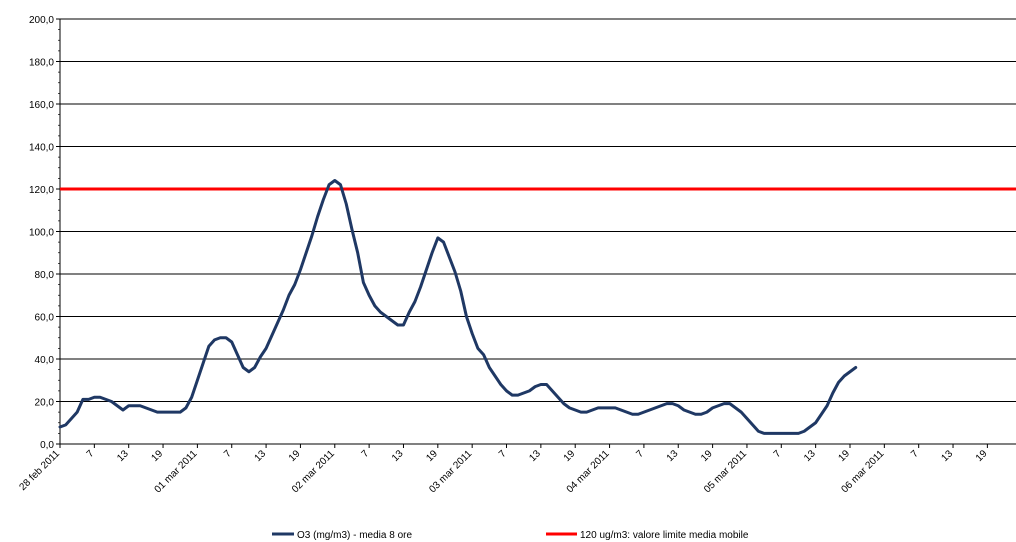 This screenshot has width=1016, height=542. Describe the element at coordinates (354, 535) in the screenshot. I see `legend-label-o3: O3 (mg/m3) - media 8 ore` at that location.